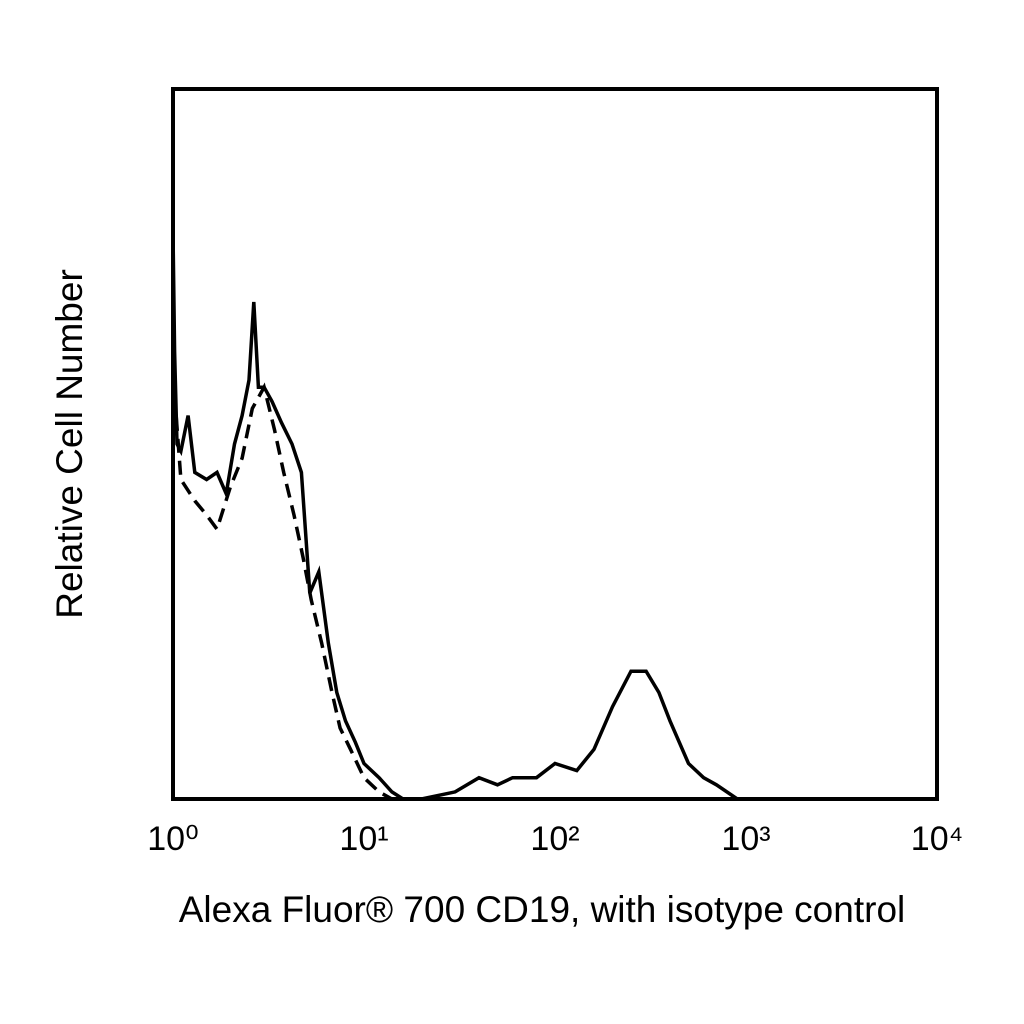 Image resolution: width=1024 pixels, height=1024 pixels. Describe the element at coordinates (554, 839) in the screenshot. I see `x-tick-label: 10²` at that location.